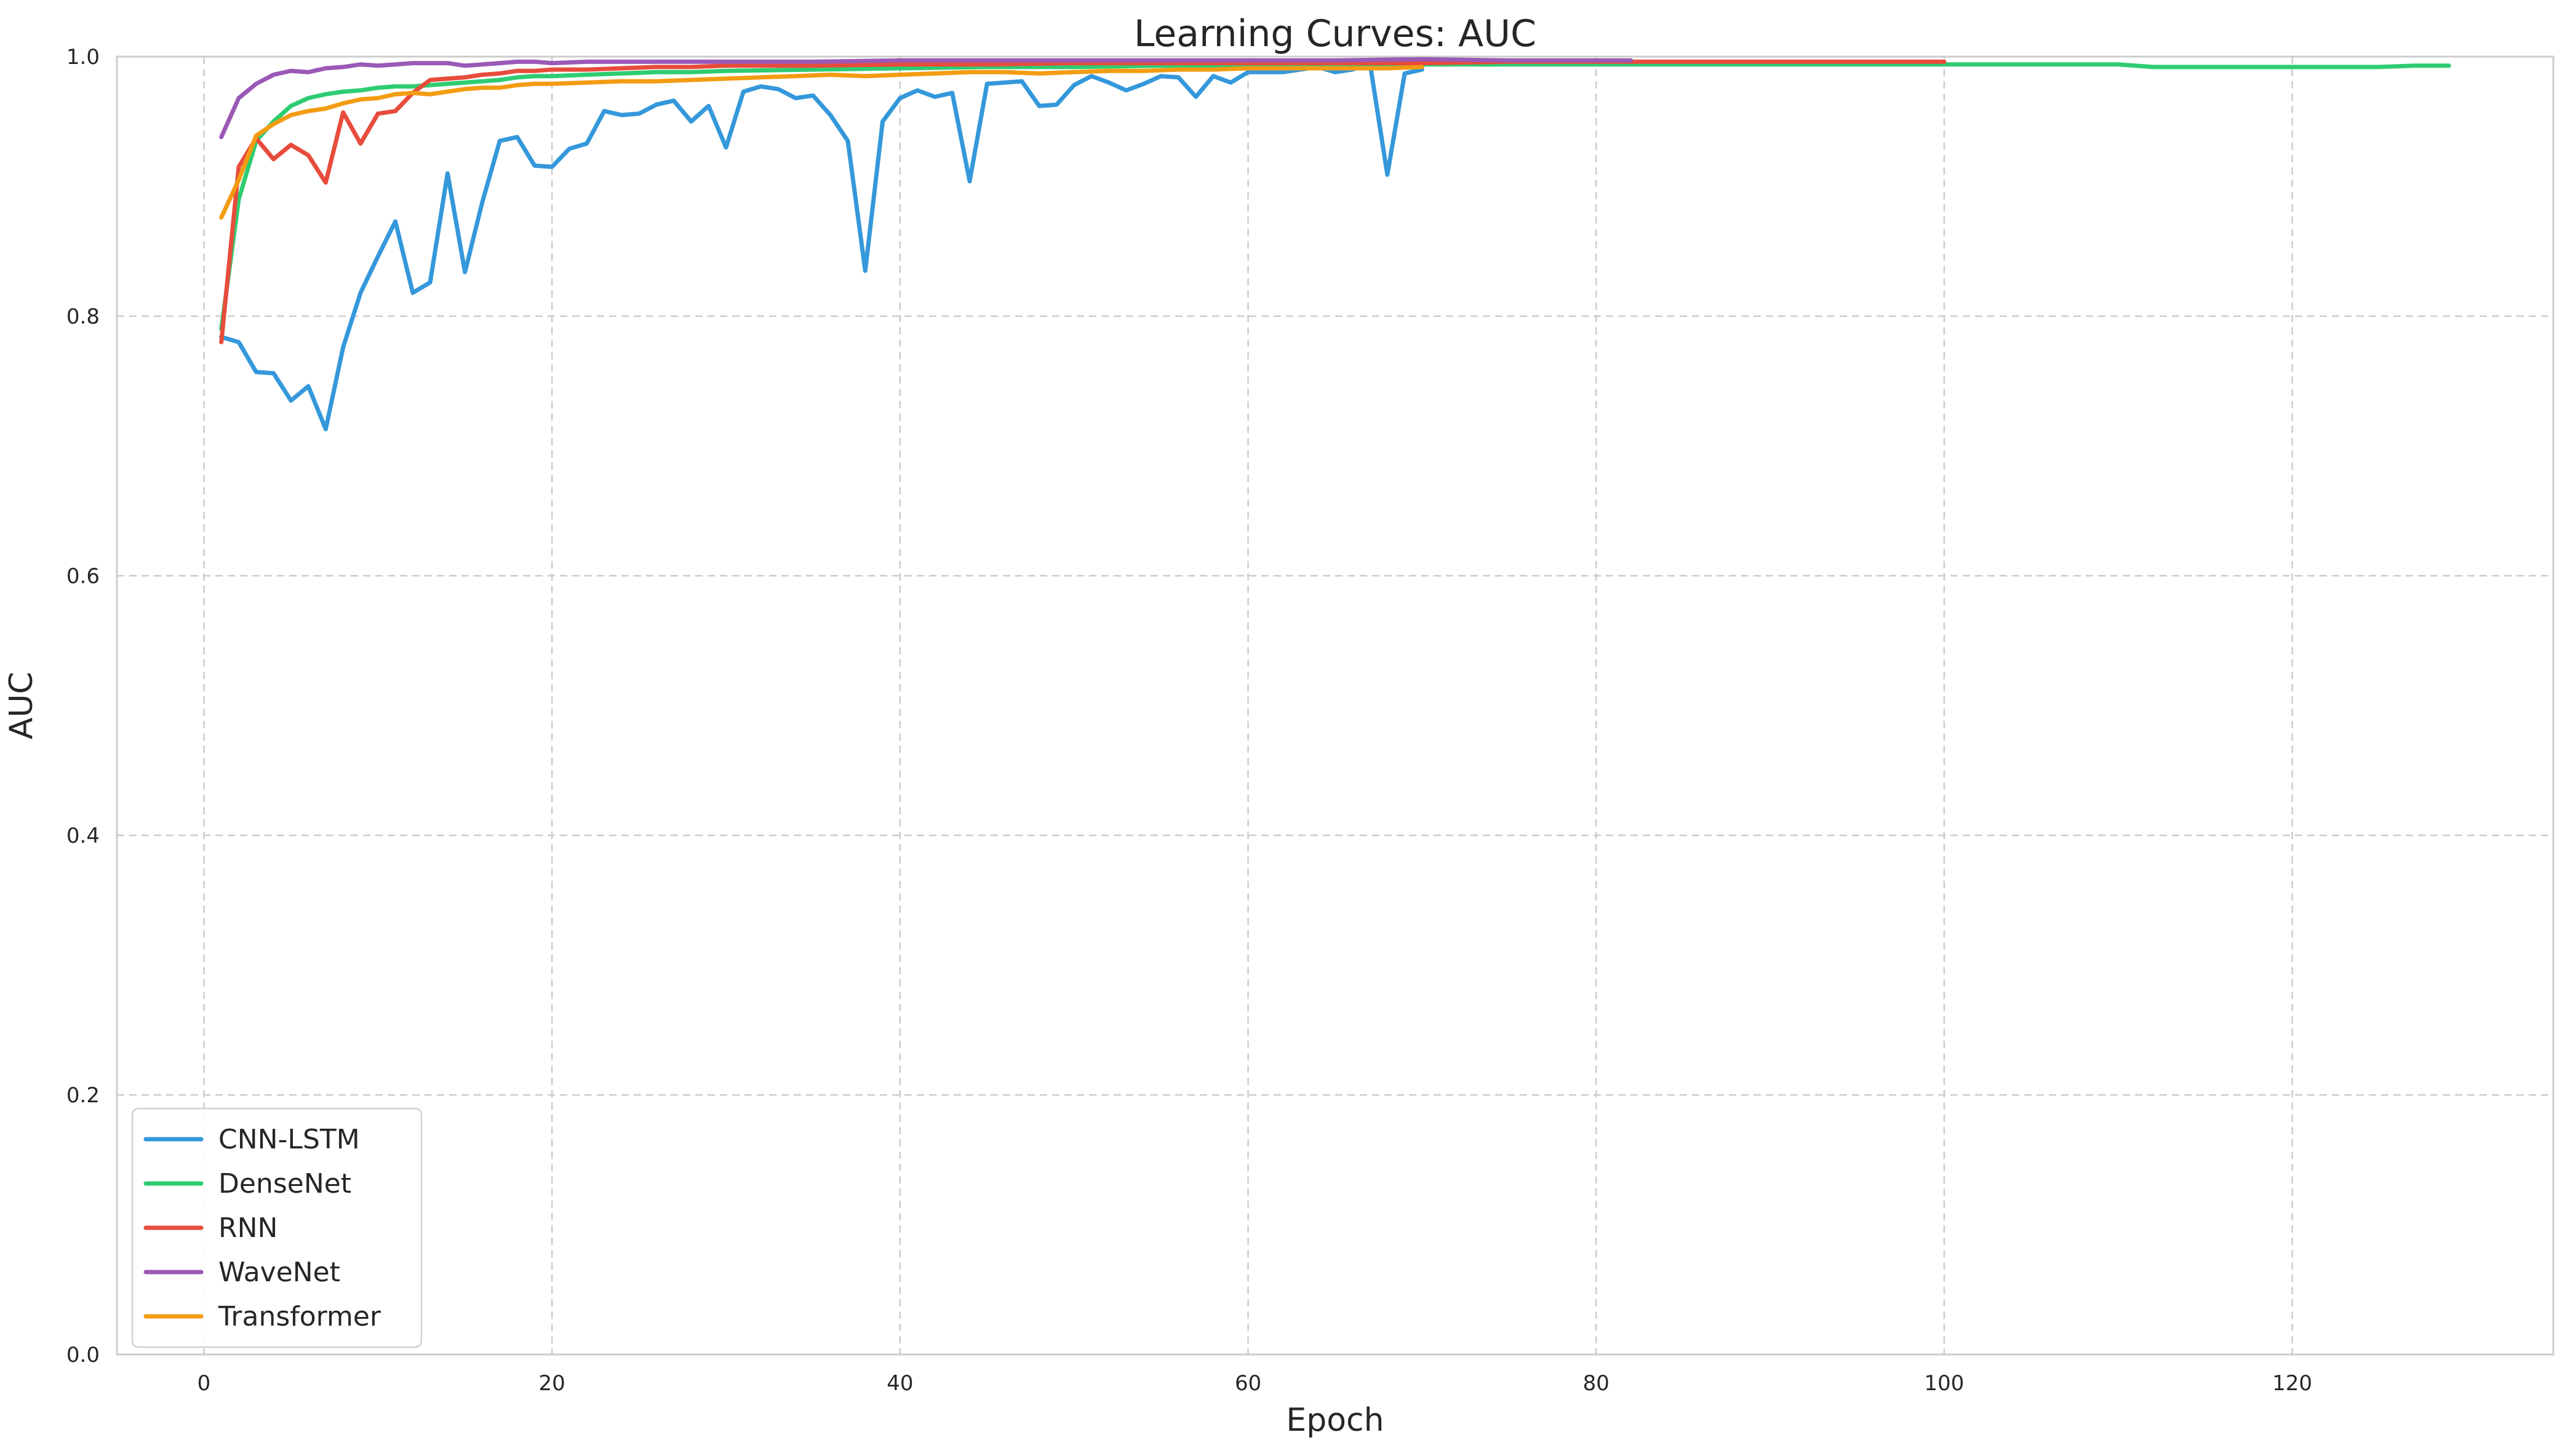  Describe the element at coordinates (1335, 33) in the screenshot. I see `chart-title: Learning Curves: AUC` at that location.